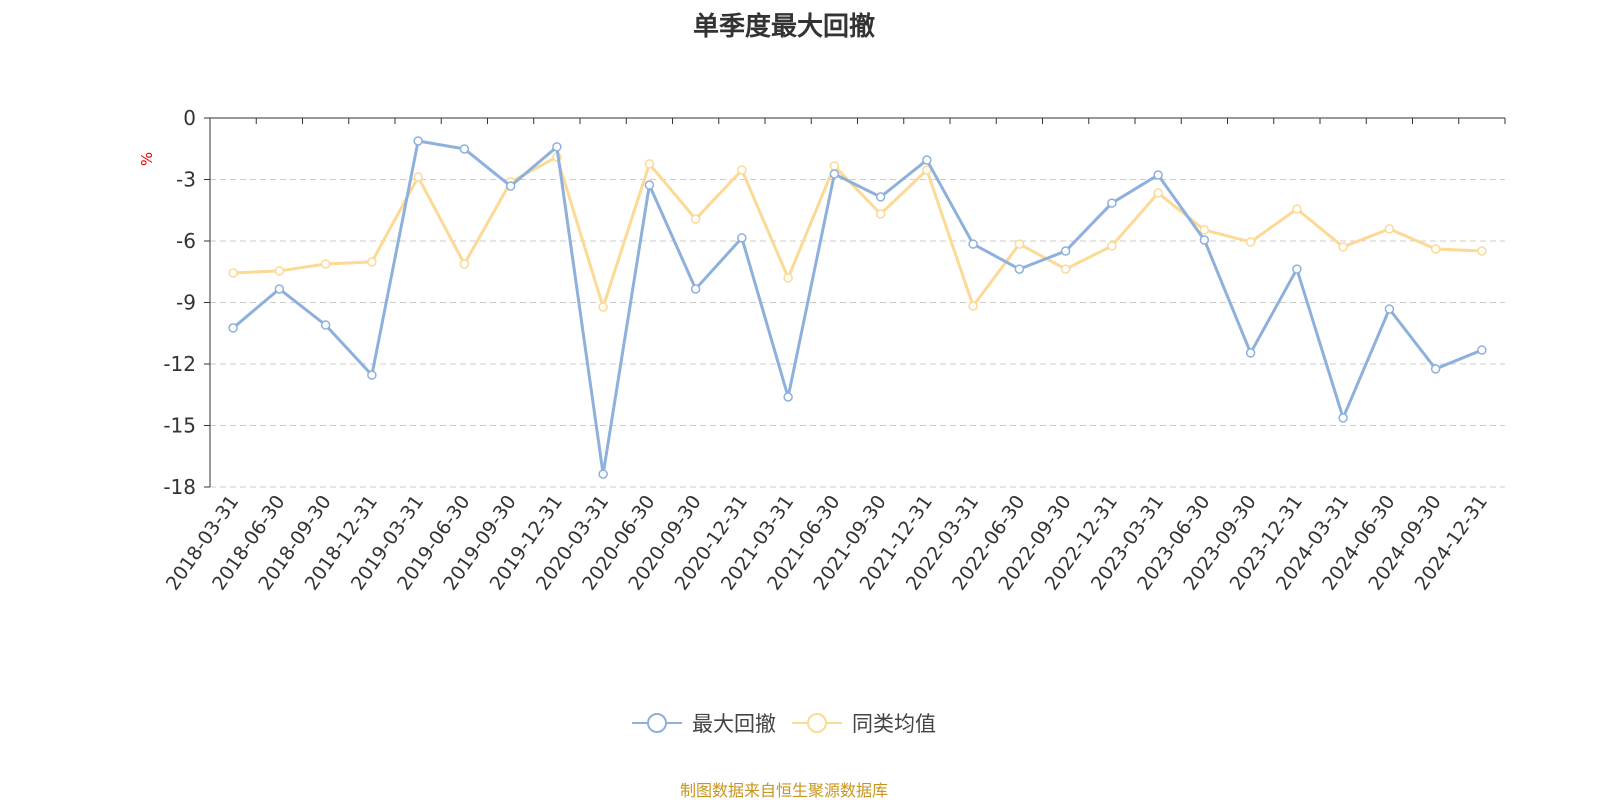 This screenshot has height=800, width=1600. What do you see at coordinates (894, 724) in the screenshot?
I see `legend-label: 同类均值` at bounding box center [894, 724].